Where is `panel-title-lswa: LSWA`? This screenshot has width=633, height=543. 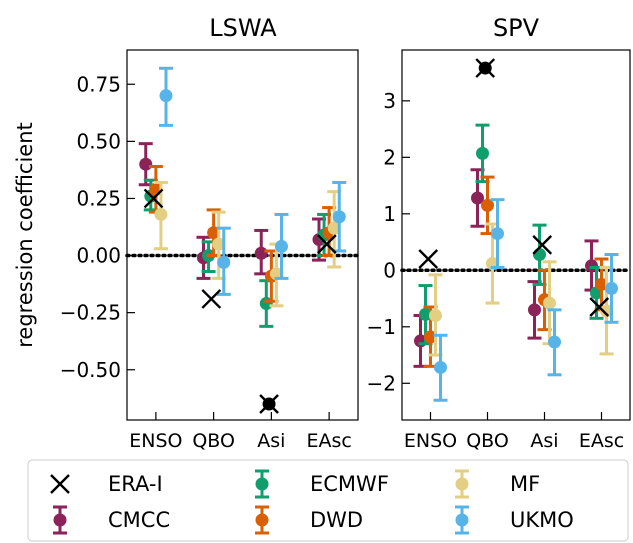 panel-title-lswa: LSWA is located at coordinates (243, 28).